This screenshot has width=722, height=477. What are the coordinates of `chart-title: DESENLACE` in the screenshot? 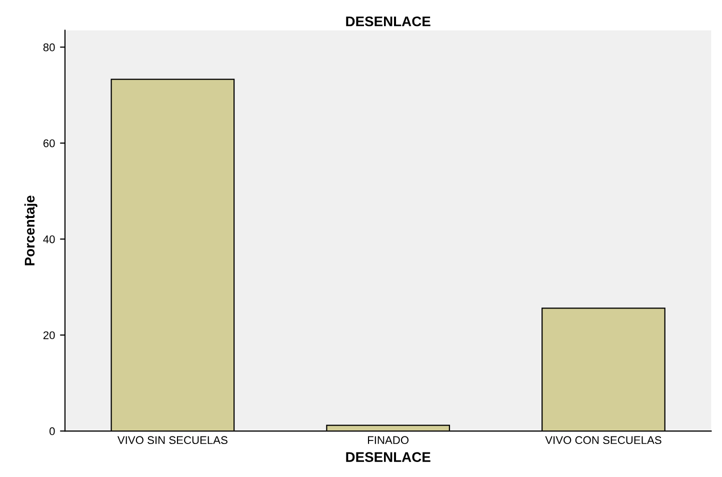 It's located at (388, 21).